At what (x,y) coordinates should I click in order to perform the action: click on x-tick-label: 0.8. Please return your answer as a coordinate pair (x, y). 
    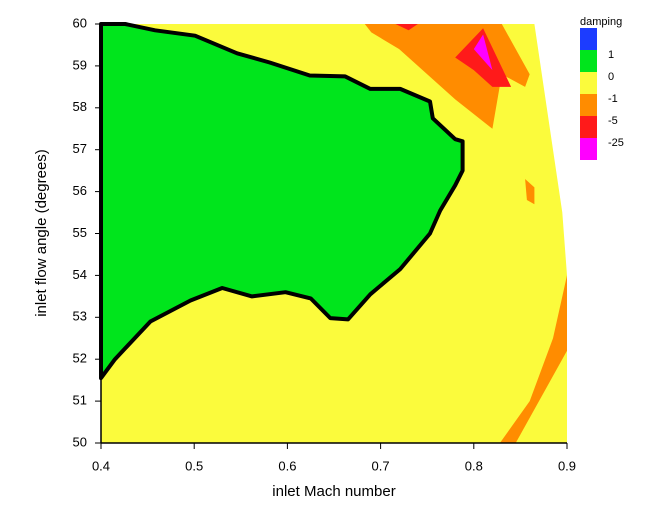
    Looking at the image, I should click on (474, 465).